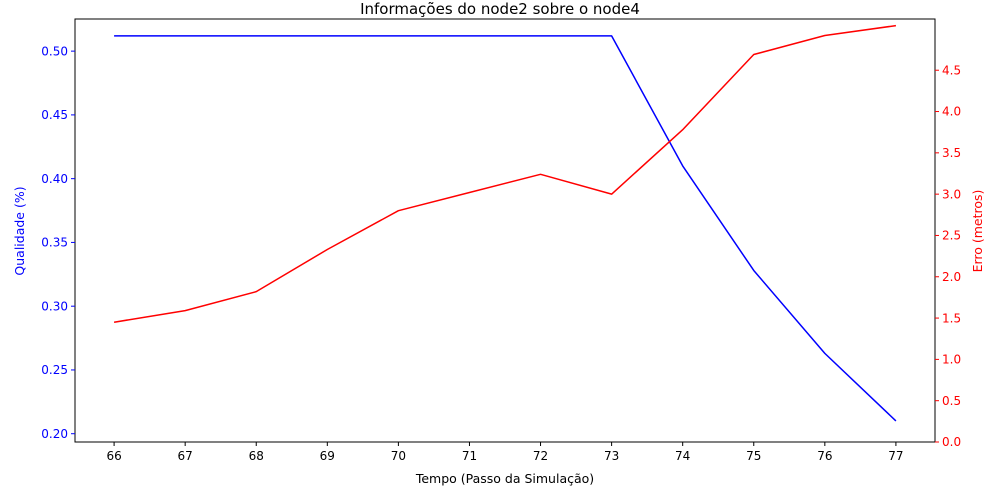  Describe the element at coordinates (682, 456) in the screenshot. I see `x-tick-label: 74` at that location.